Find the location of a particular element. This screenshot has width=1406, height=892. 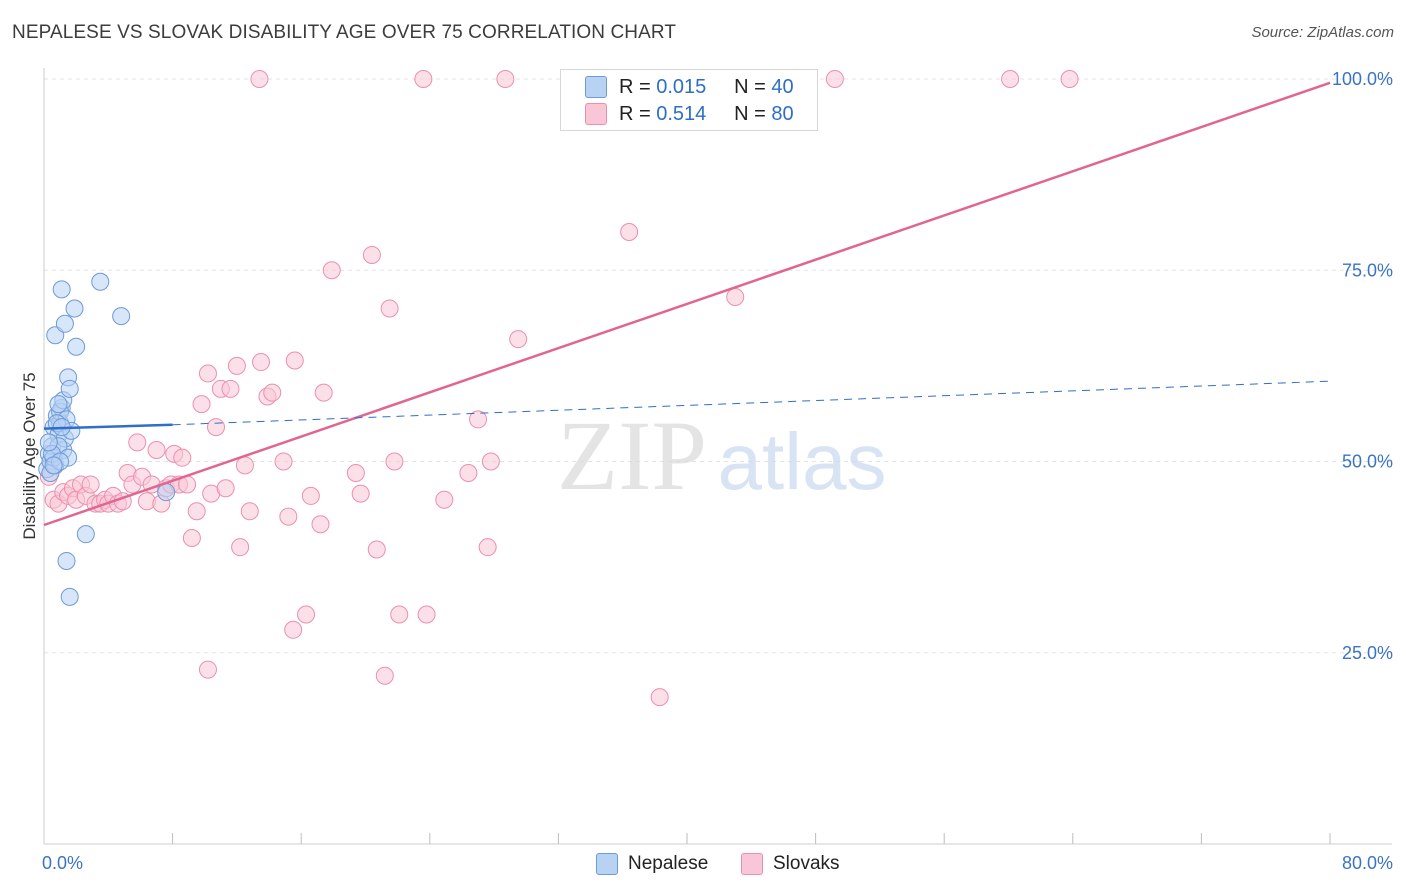

r-value: 0.015 is located at coordinates (681, 86).